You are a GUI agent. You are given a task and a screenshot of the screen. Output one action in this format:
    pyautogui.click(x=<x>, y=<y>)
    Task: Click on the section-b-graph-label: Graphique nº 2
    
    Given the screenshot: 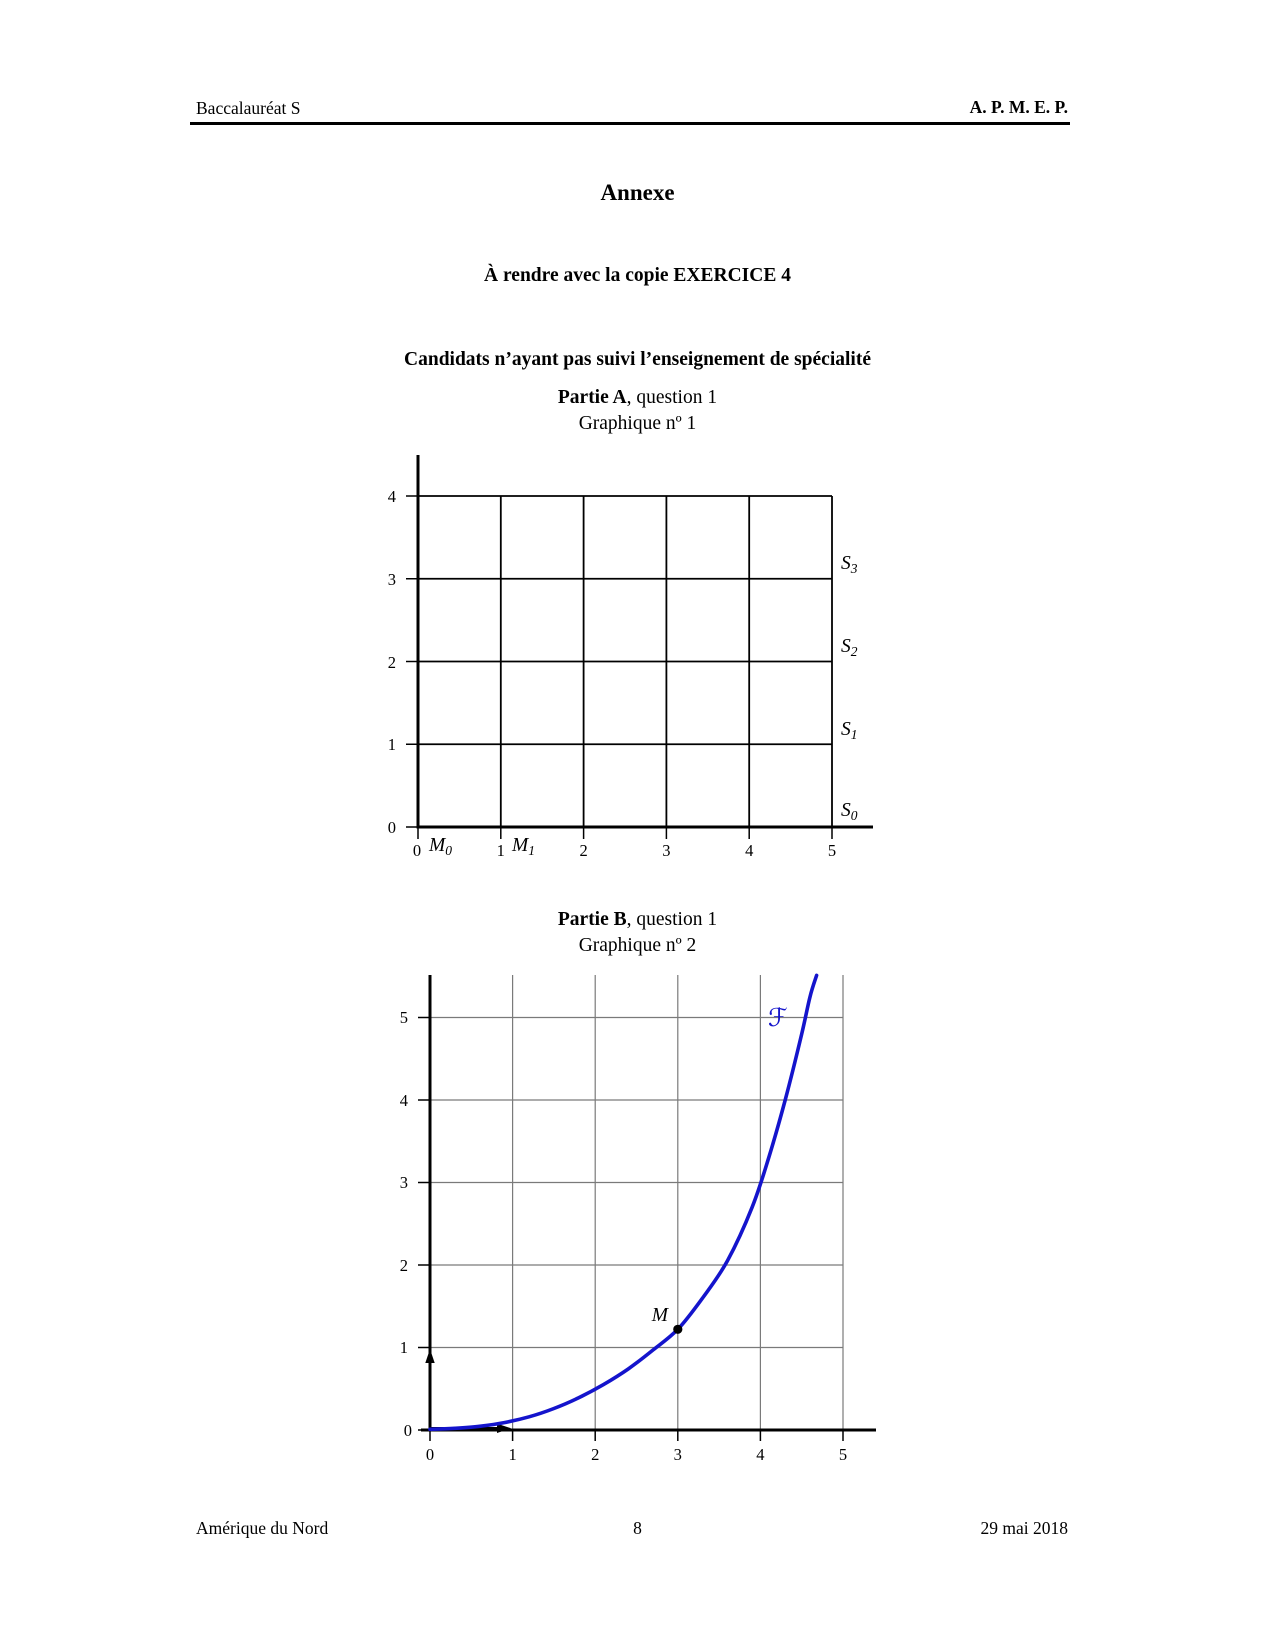 What is the action you would take?
    pyautogui.click(x=637, y=945)
    